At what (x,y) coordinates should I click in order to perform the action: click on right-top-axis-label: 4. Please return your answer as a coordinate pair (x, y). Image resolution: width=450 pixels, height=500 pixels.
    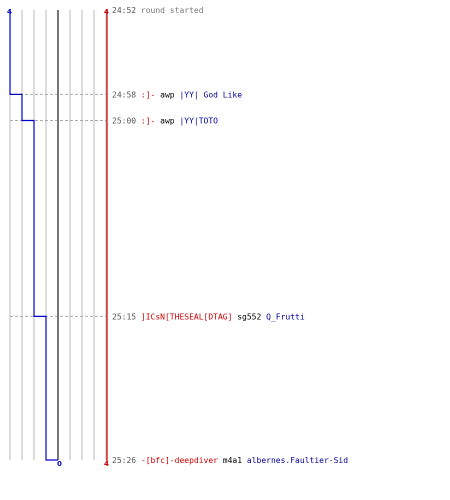
    Looking at the image, I should click on (106, 12).